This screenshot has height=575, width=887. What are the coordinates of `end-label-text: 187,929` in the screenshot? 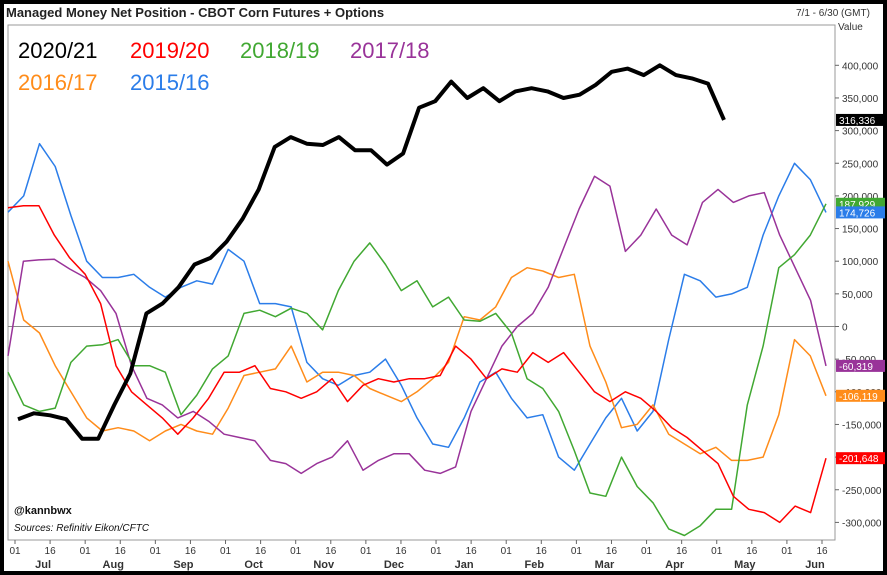 It's located at (857, 205).